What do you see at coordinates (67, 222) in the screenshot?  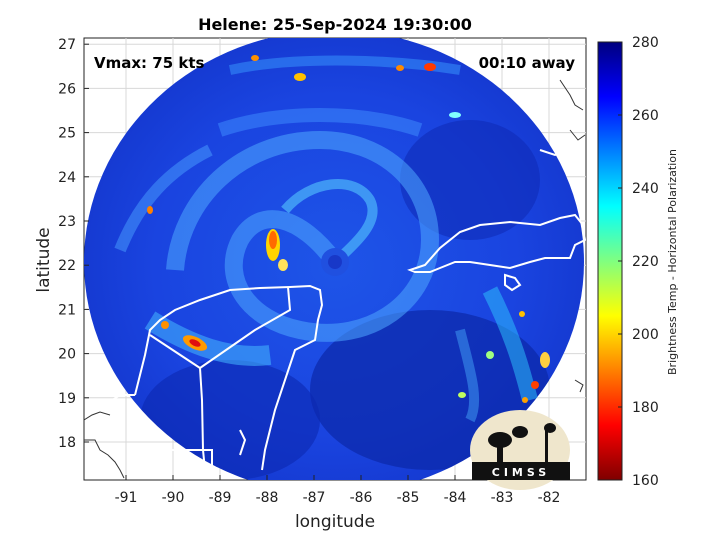 I see `y-tick-label: 23` at bounding box center [67, 222].